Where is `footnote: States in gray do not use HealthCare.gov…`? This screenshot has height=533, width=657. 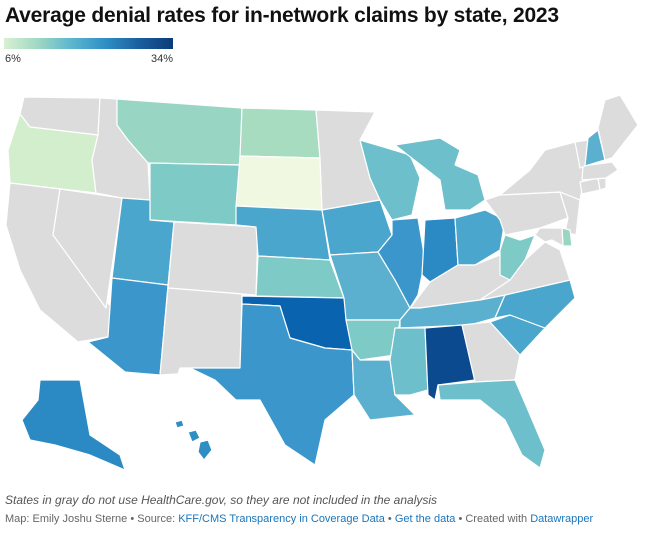
footnote: States in gray do not use HealthCare.gov… is located at coordinates (221, 500).